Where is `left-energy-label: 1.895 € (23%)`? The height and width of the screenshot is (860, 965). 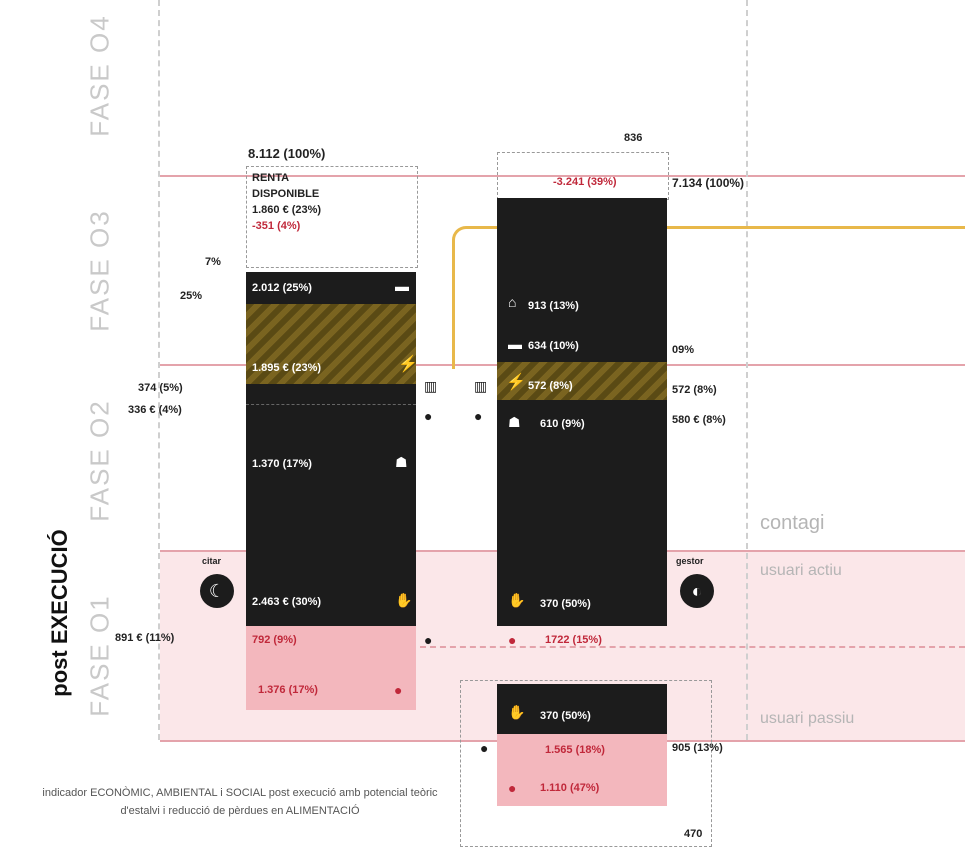 left-energy-label: 1.895 € (23%) is located at coordinates (287, 368).